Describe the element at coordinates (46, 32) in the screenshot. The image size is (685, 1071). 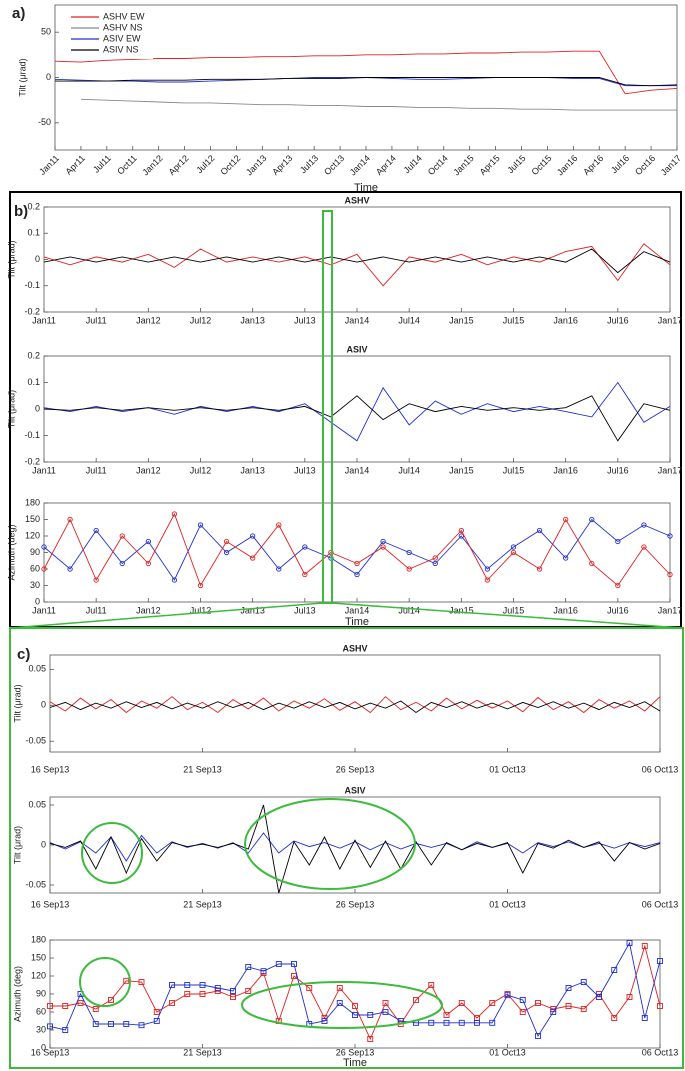
I see `y-tick-label: 50` at that location.